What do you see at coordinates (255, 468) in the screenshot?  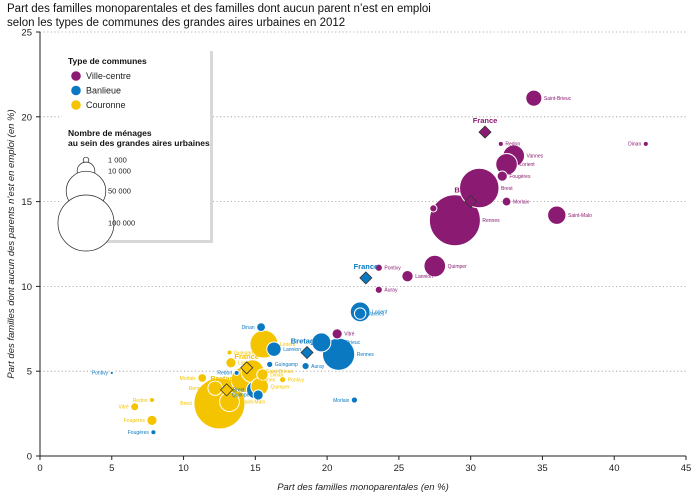 I see `x-tick-label: 15` at bounding box center [255, 468].